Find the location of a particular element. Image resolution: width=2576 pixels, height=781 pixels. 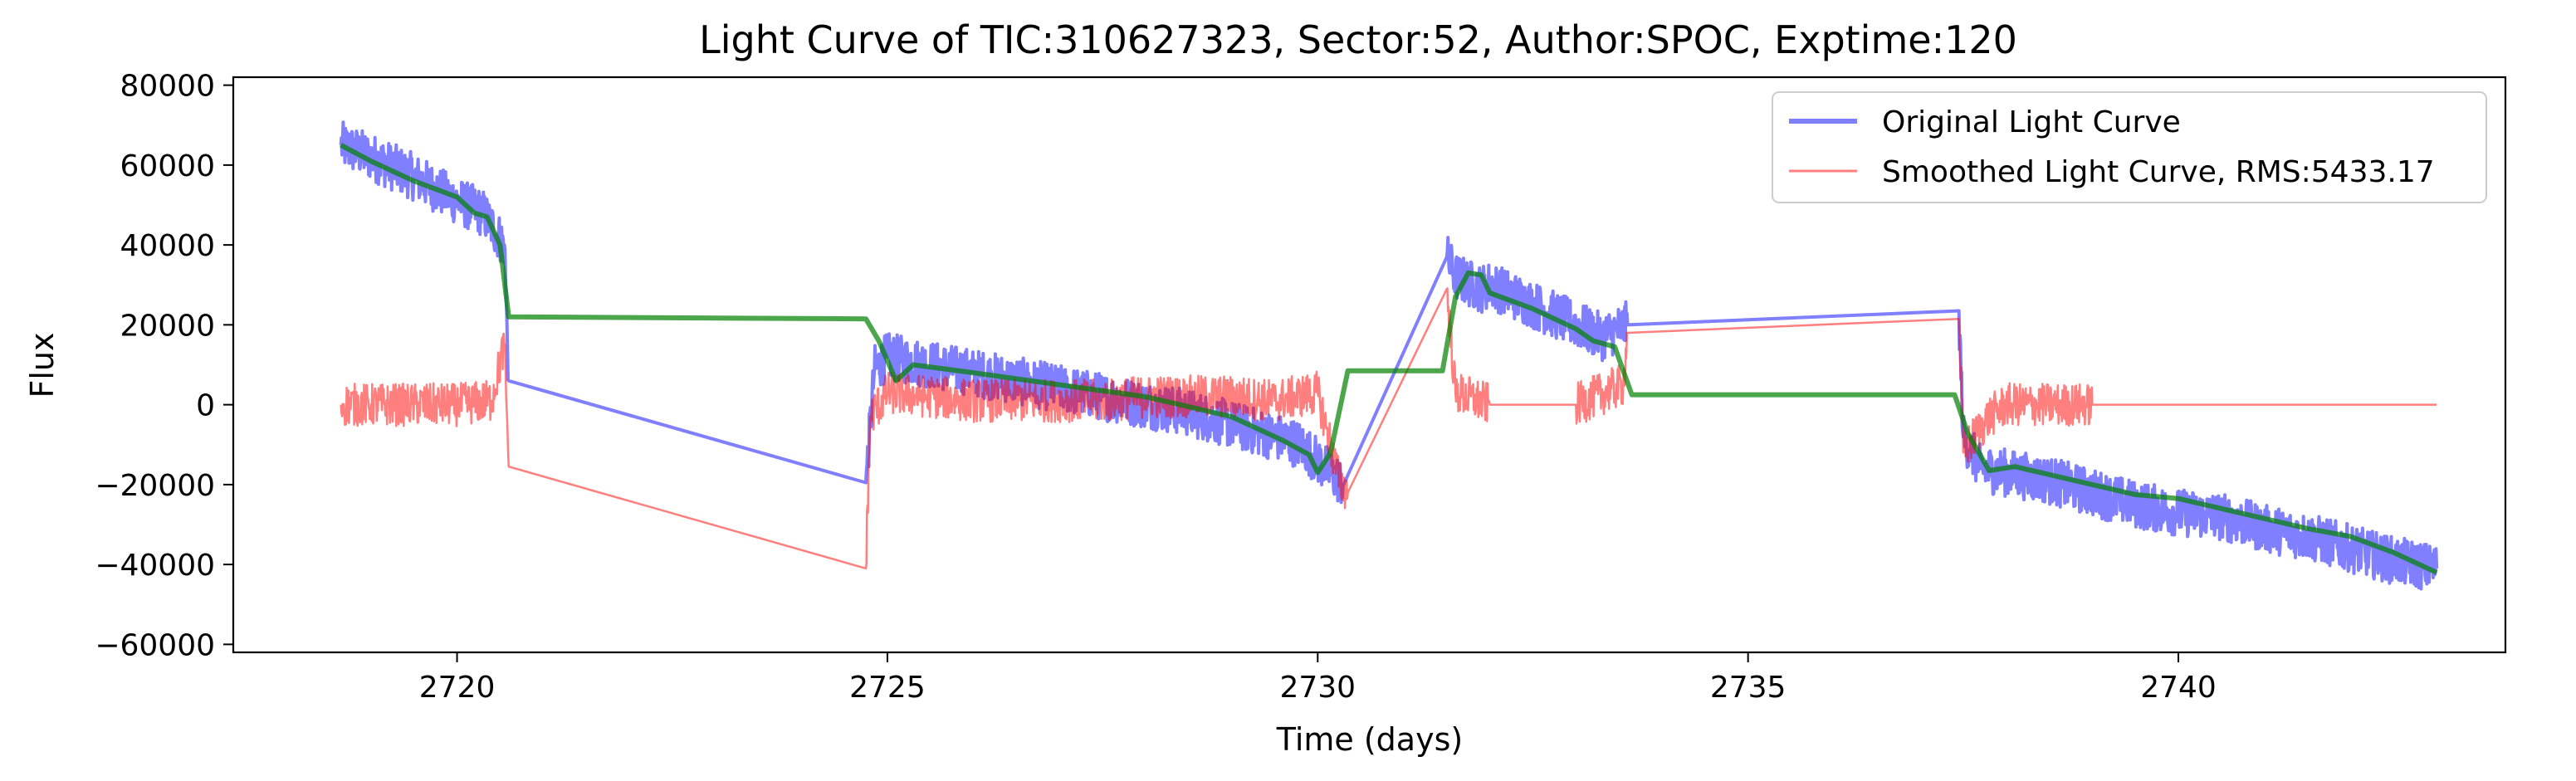

legend-box is located at coordinates (2129, 147).